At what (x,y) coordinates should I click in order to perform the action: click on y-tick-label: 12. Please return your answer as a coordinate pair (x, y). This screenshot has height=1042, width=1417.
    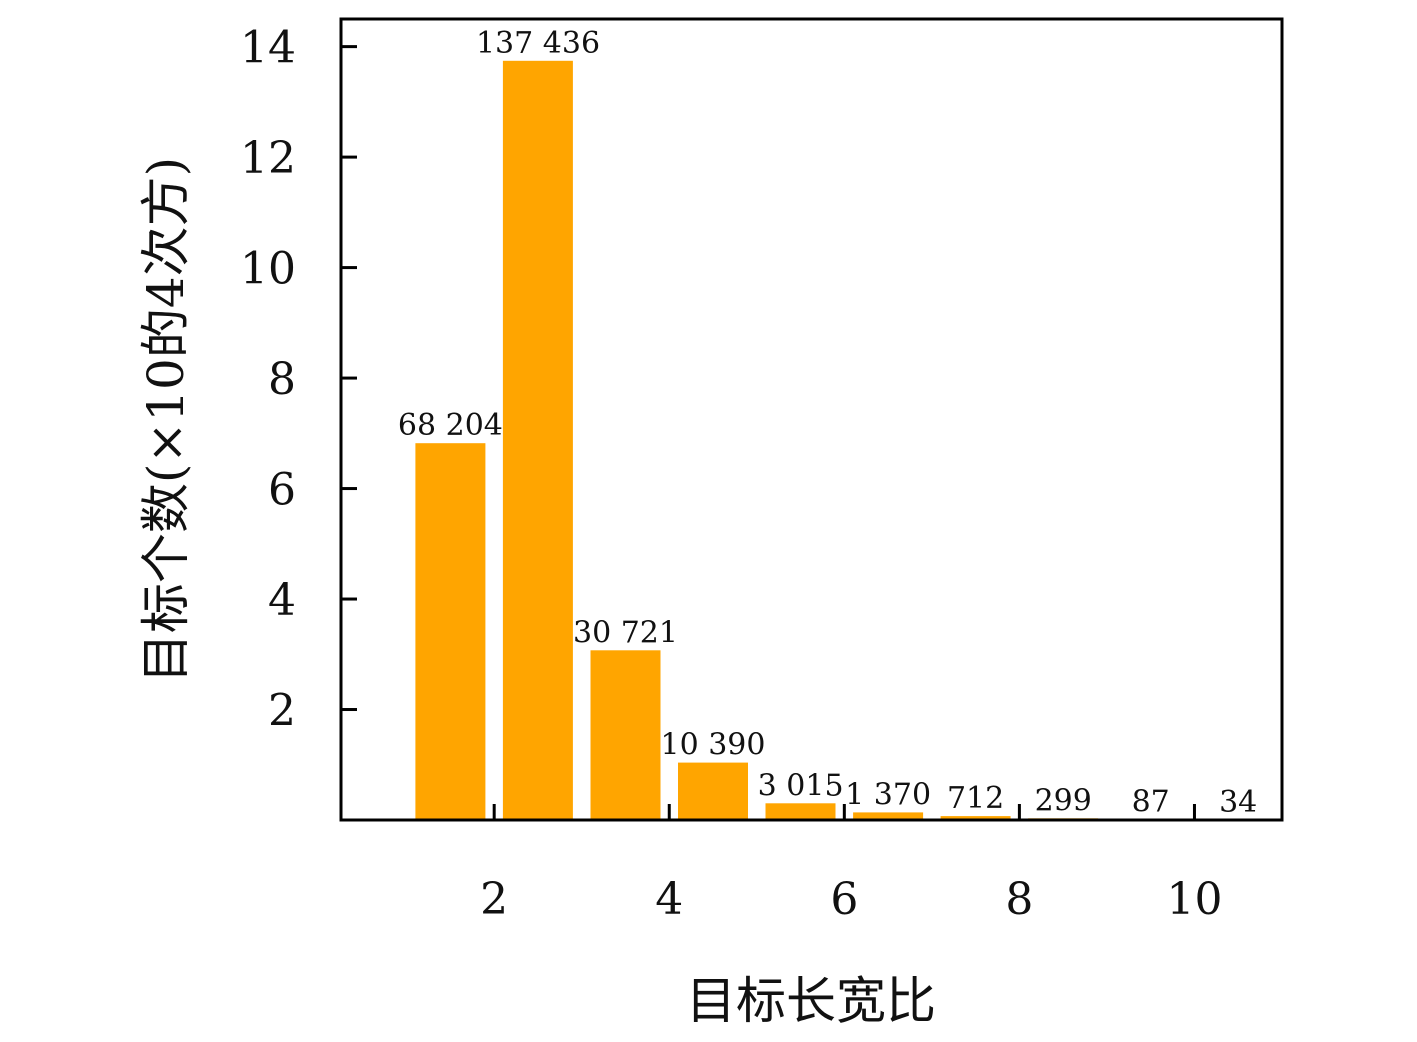
    Looking at the image, I should click on (268, 158).